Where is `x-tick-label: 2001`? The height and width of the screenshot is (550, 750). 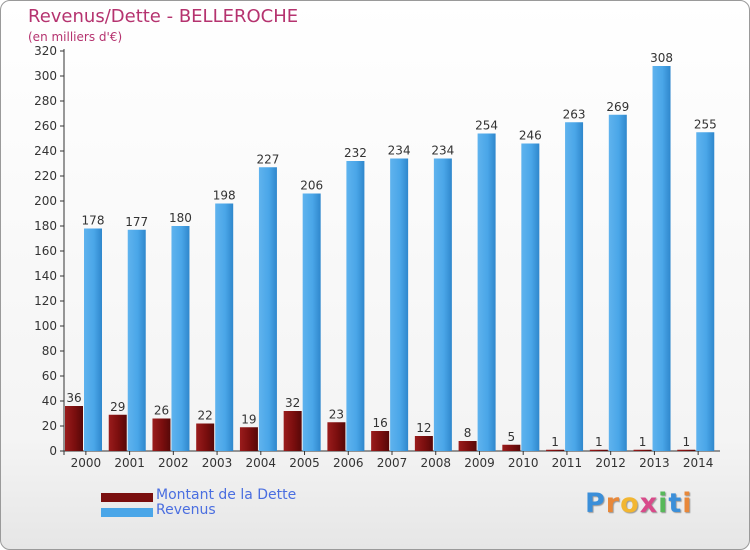
x-tick-label: 2001 is located at coordinates (129, 463).